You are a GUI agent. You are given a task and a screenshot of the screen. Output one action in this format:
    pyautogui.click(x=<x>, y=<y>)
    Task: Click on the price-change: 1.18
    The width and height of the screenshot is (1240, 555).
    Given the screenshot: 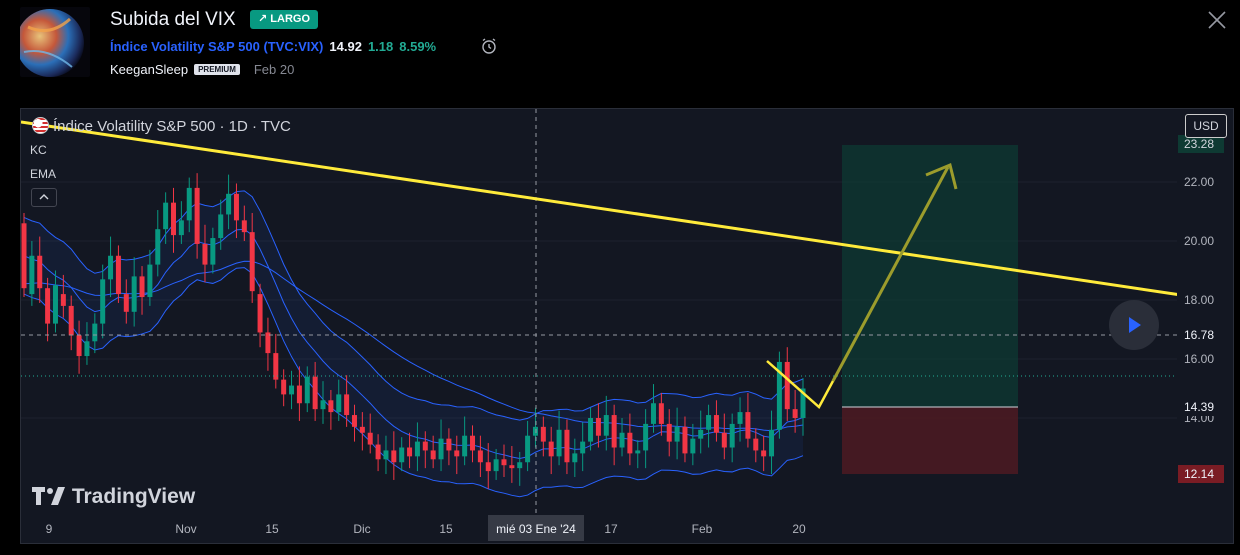 What is the action you would take?
    pyautogui.click(x=380, y=46)
    